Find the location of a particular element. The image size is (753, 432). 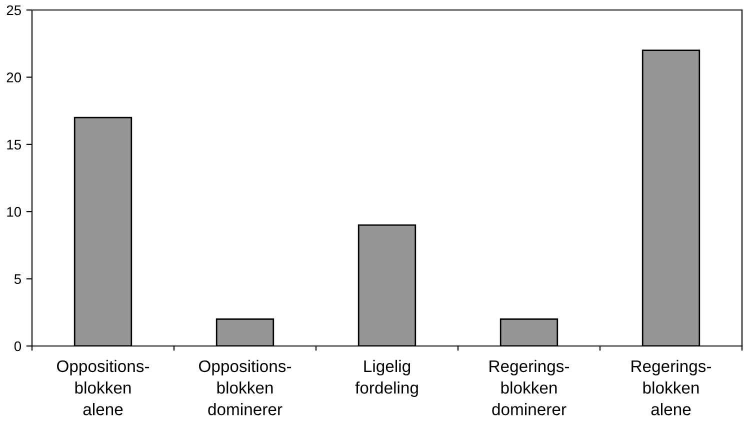

y-tick-label: 15 is located at coordinates (14, 145).